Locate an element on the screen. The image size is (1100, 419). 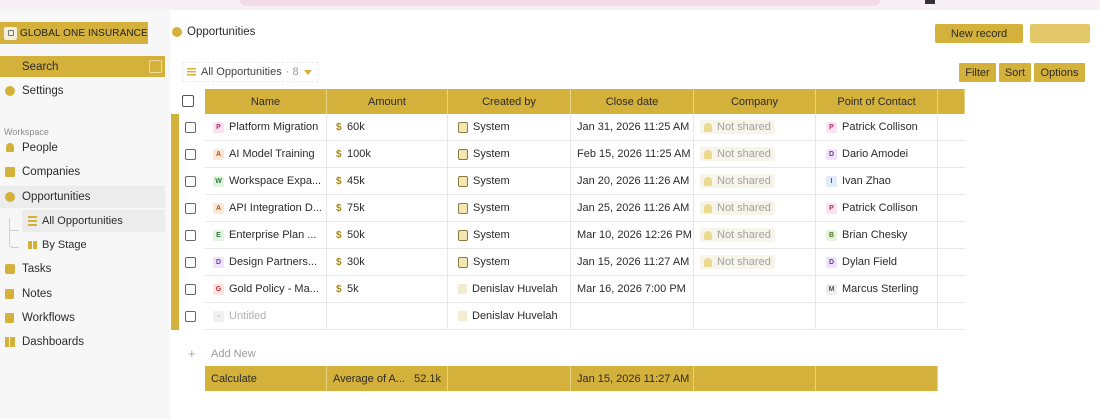
calc-created-by is located at coordinates (509, 378).